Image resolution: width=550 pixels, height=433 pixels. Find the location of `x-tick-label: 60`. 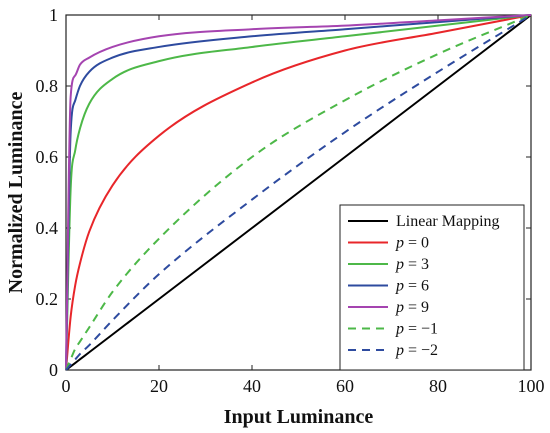

x-tick-label: 60 is located at coordinates (345, 386).